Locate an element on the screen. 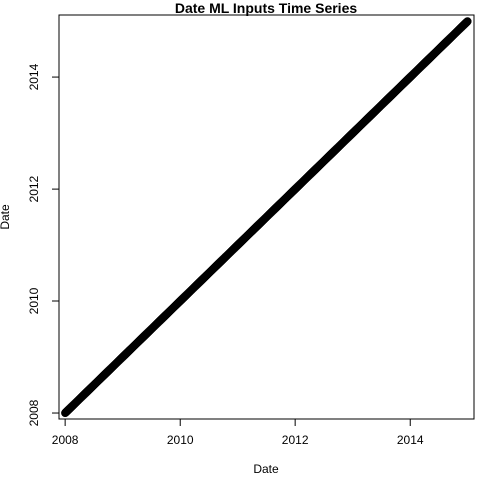 The image size is (480, 480). x-tick-label: 2008 is located at coordinates (65, 440).